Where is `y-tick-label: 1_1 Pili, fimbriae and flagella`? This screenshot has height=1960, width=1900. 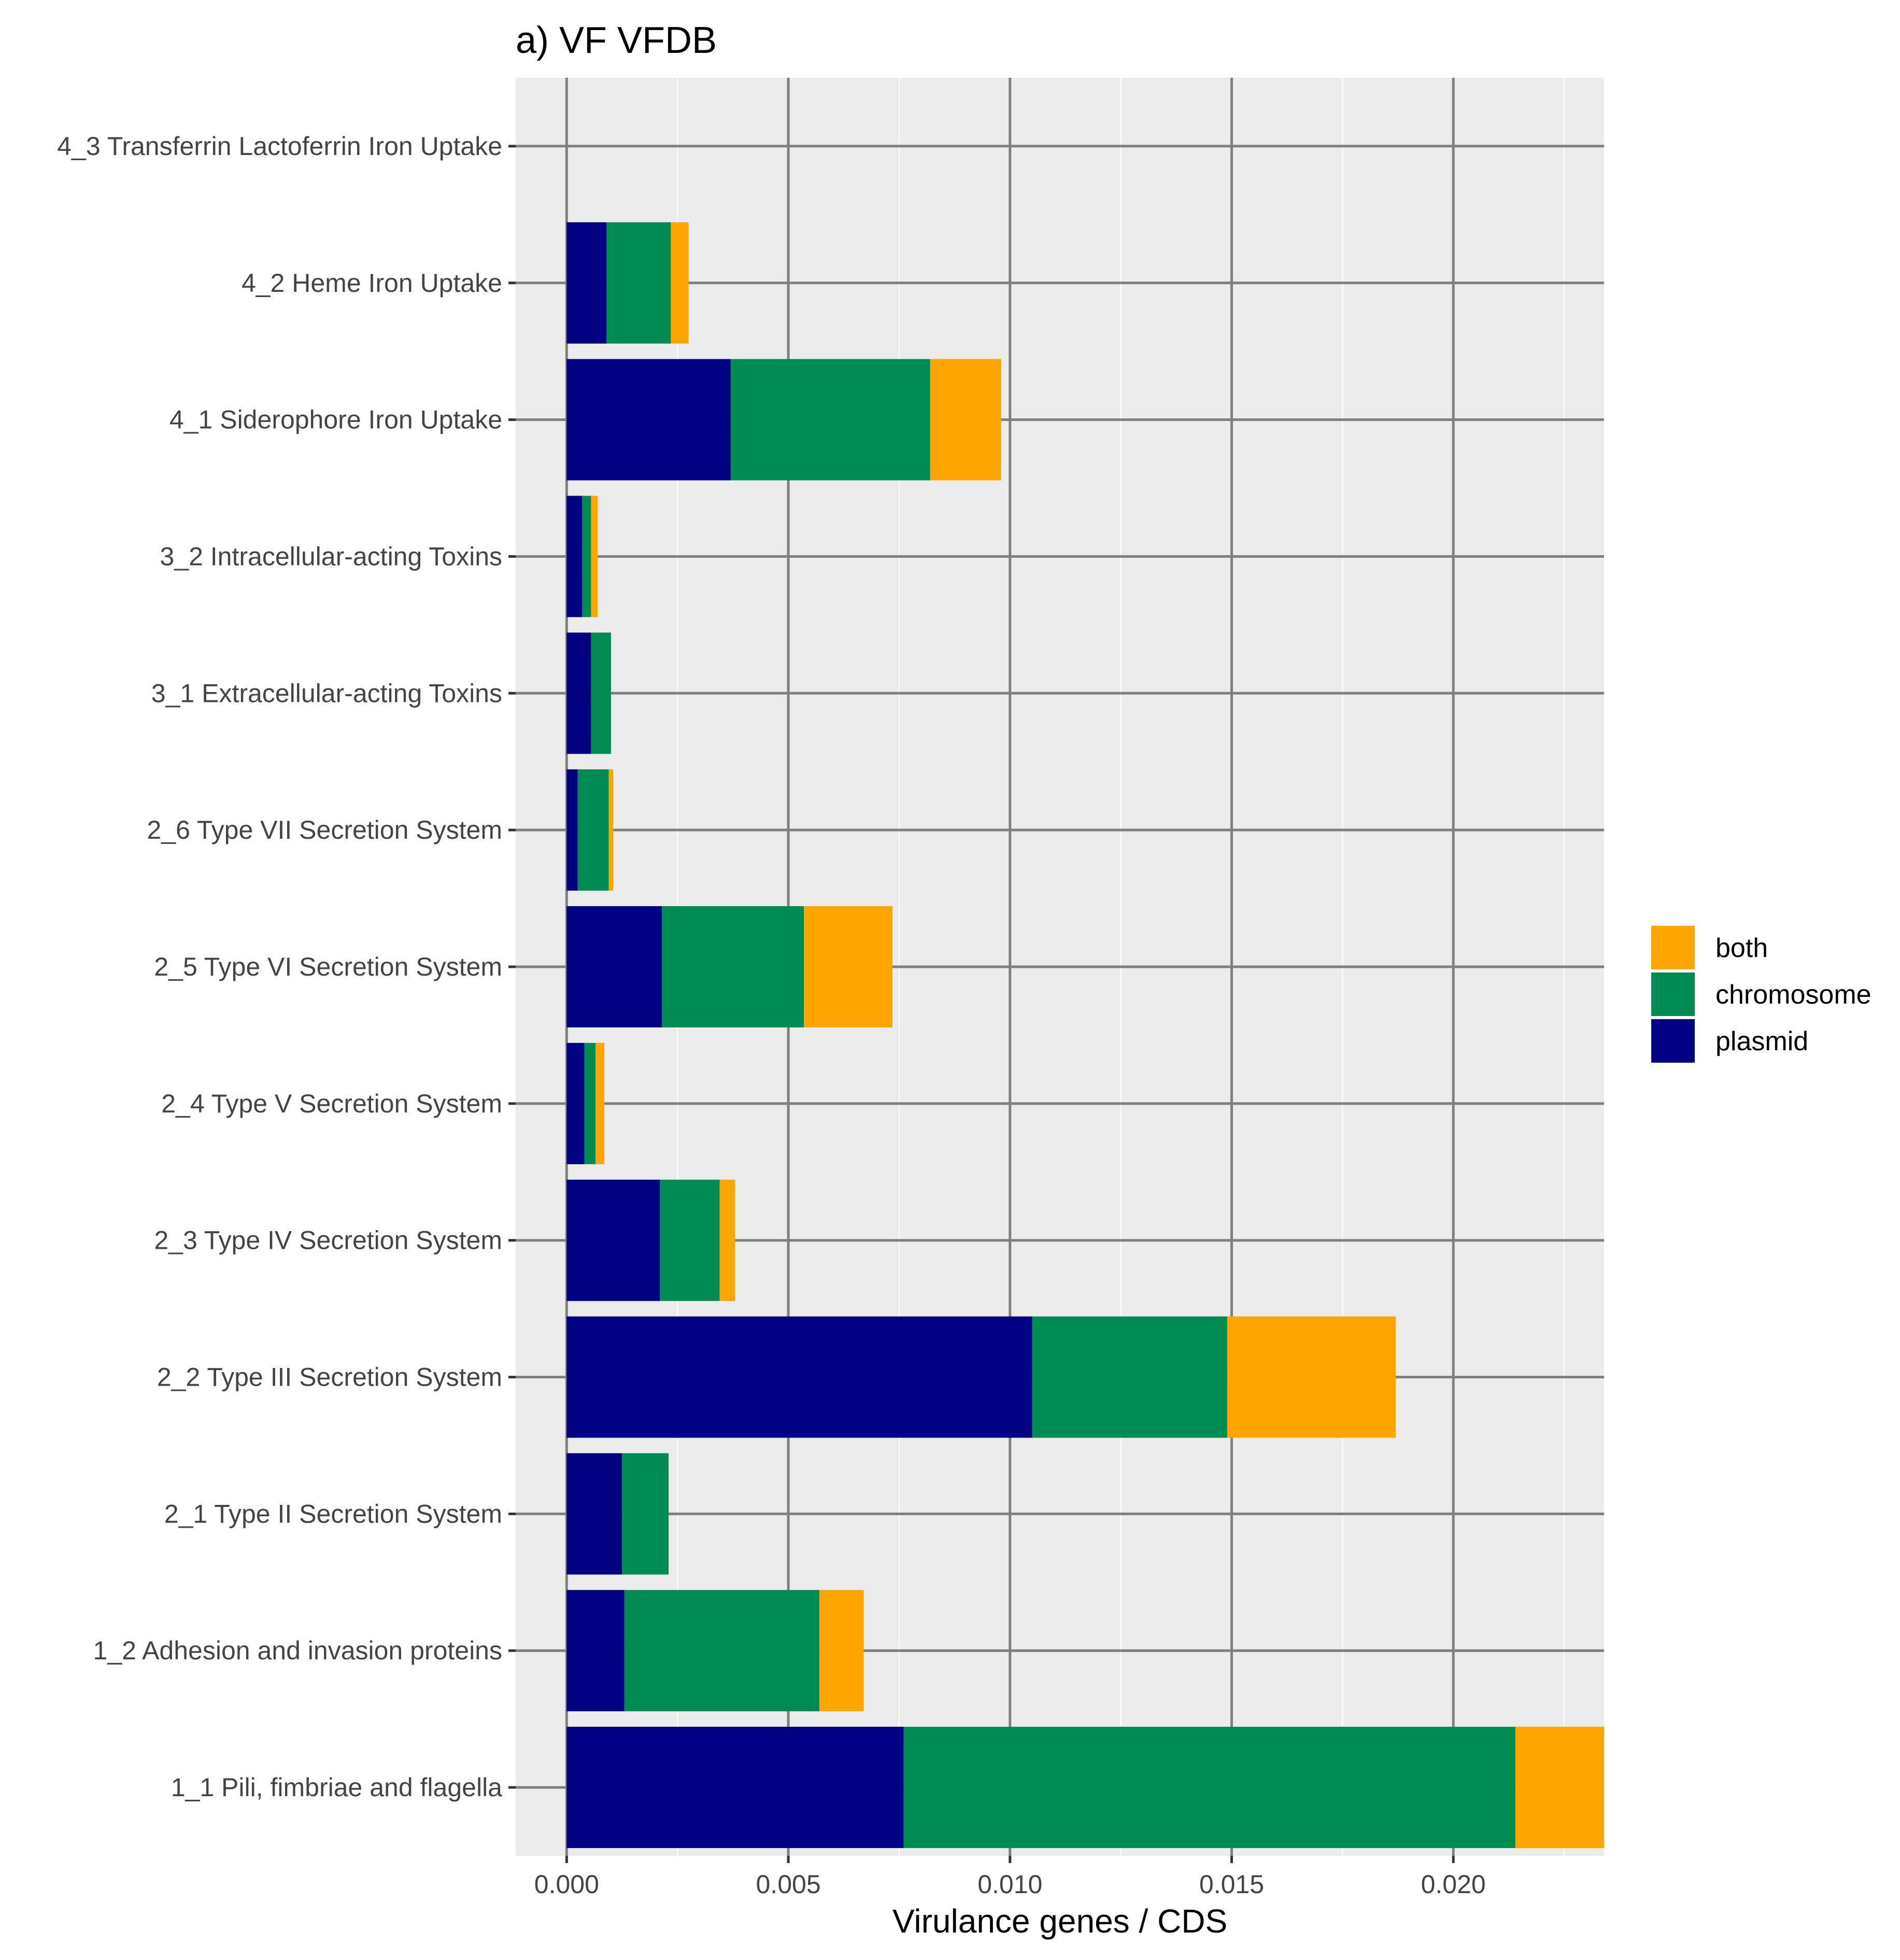 y-tick-label: 1_1 Pili, fimbriae and flagella is located at coordinates (336, 1787).